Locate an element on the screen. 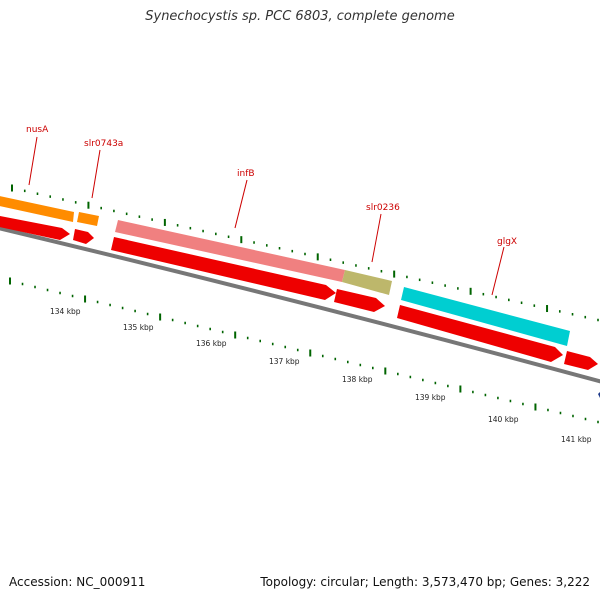  cds-arrow-infB is located at coordinates (223, 268).